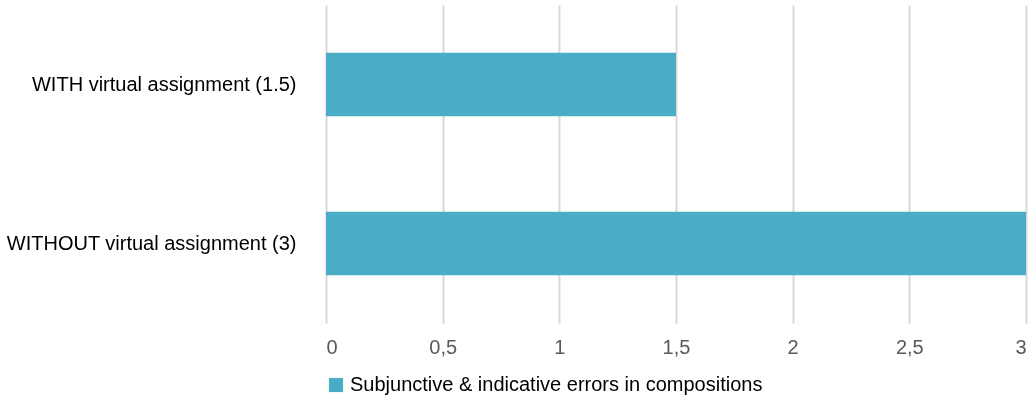 Image resolution: width=1031 pixels, height=410 pixels. I want to click on x-tick-label: 0, so click(332, 346).